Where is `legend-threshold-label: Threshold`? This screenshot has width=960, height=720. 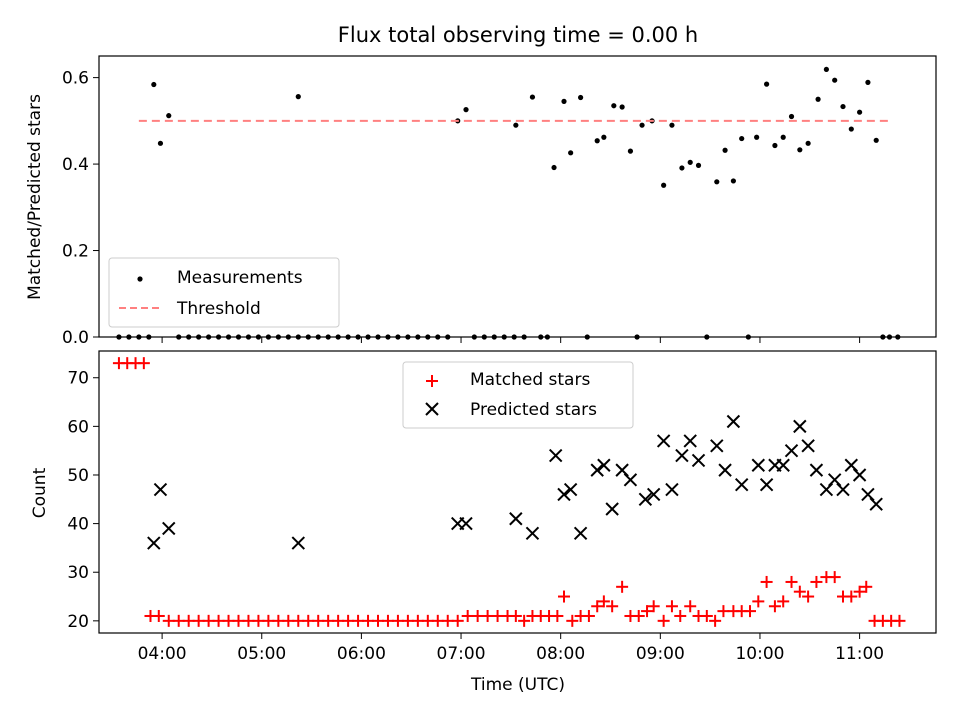
legend-threshold-label: Threshold is located at coordinates (218, 309).